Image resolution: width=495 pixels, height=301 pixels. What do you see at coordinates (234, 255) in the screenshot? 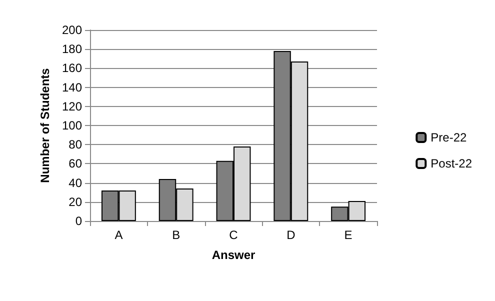
I see `x-axis-title: Answer` at bounding box center [234, 255].